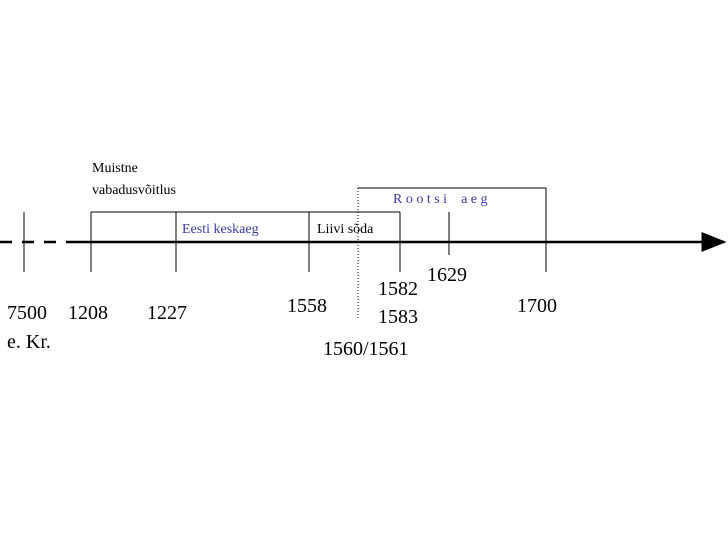 Image resolution: width=728 pixels, height=546 pixels. Describe the element at coordinates (398, 317) in the screenshot. I see `year-label: 1583` at that location.